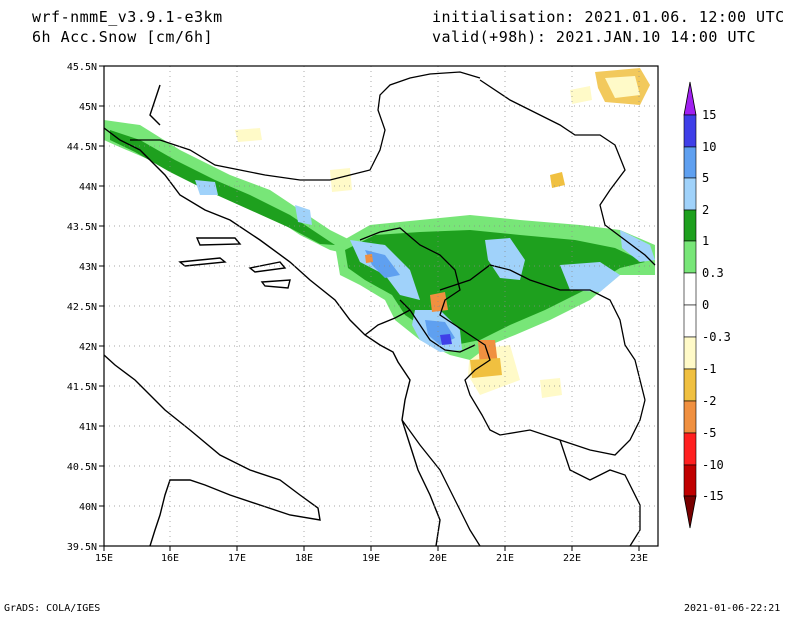 The height and width of the screenshot is (618, 800). Describe the element at coordinates (716, 337) in the screenshot. I see `colorbar-label: -0.3` at that location.